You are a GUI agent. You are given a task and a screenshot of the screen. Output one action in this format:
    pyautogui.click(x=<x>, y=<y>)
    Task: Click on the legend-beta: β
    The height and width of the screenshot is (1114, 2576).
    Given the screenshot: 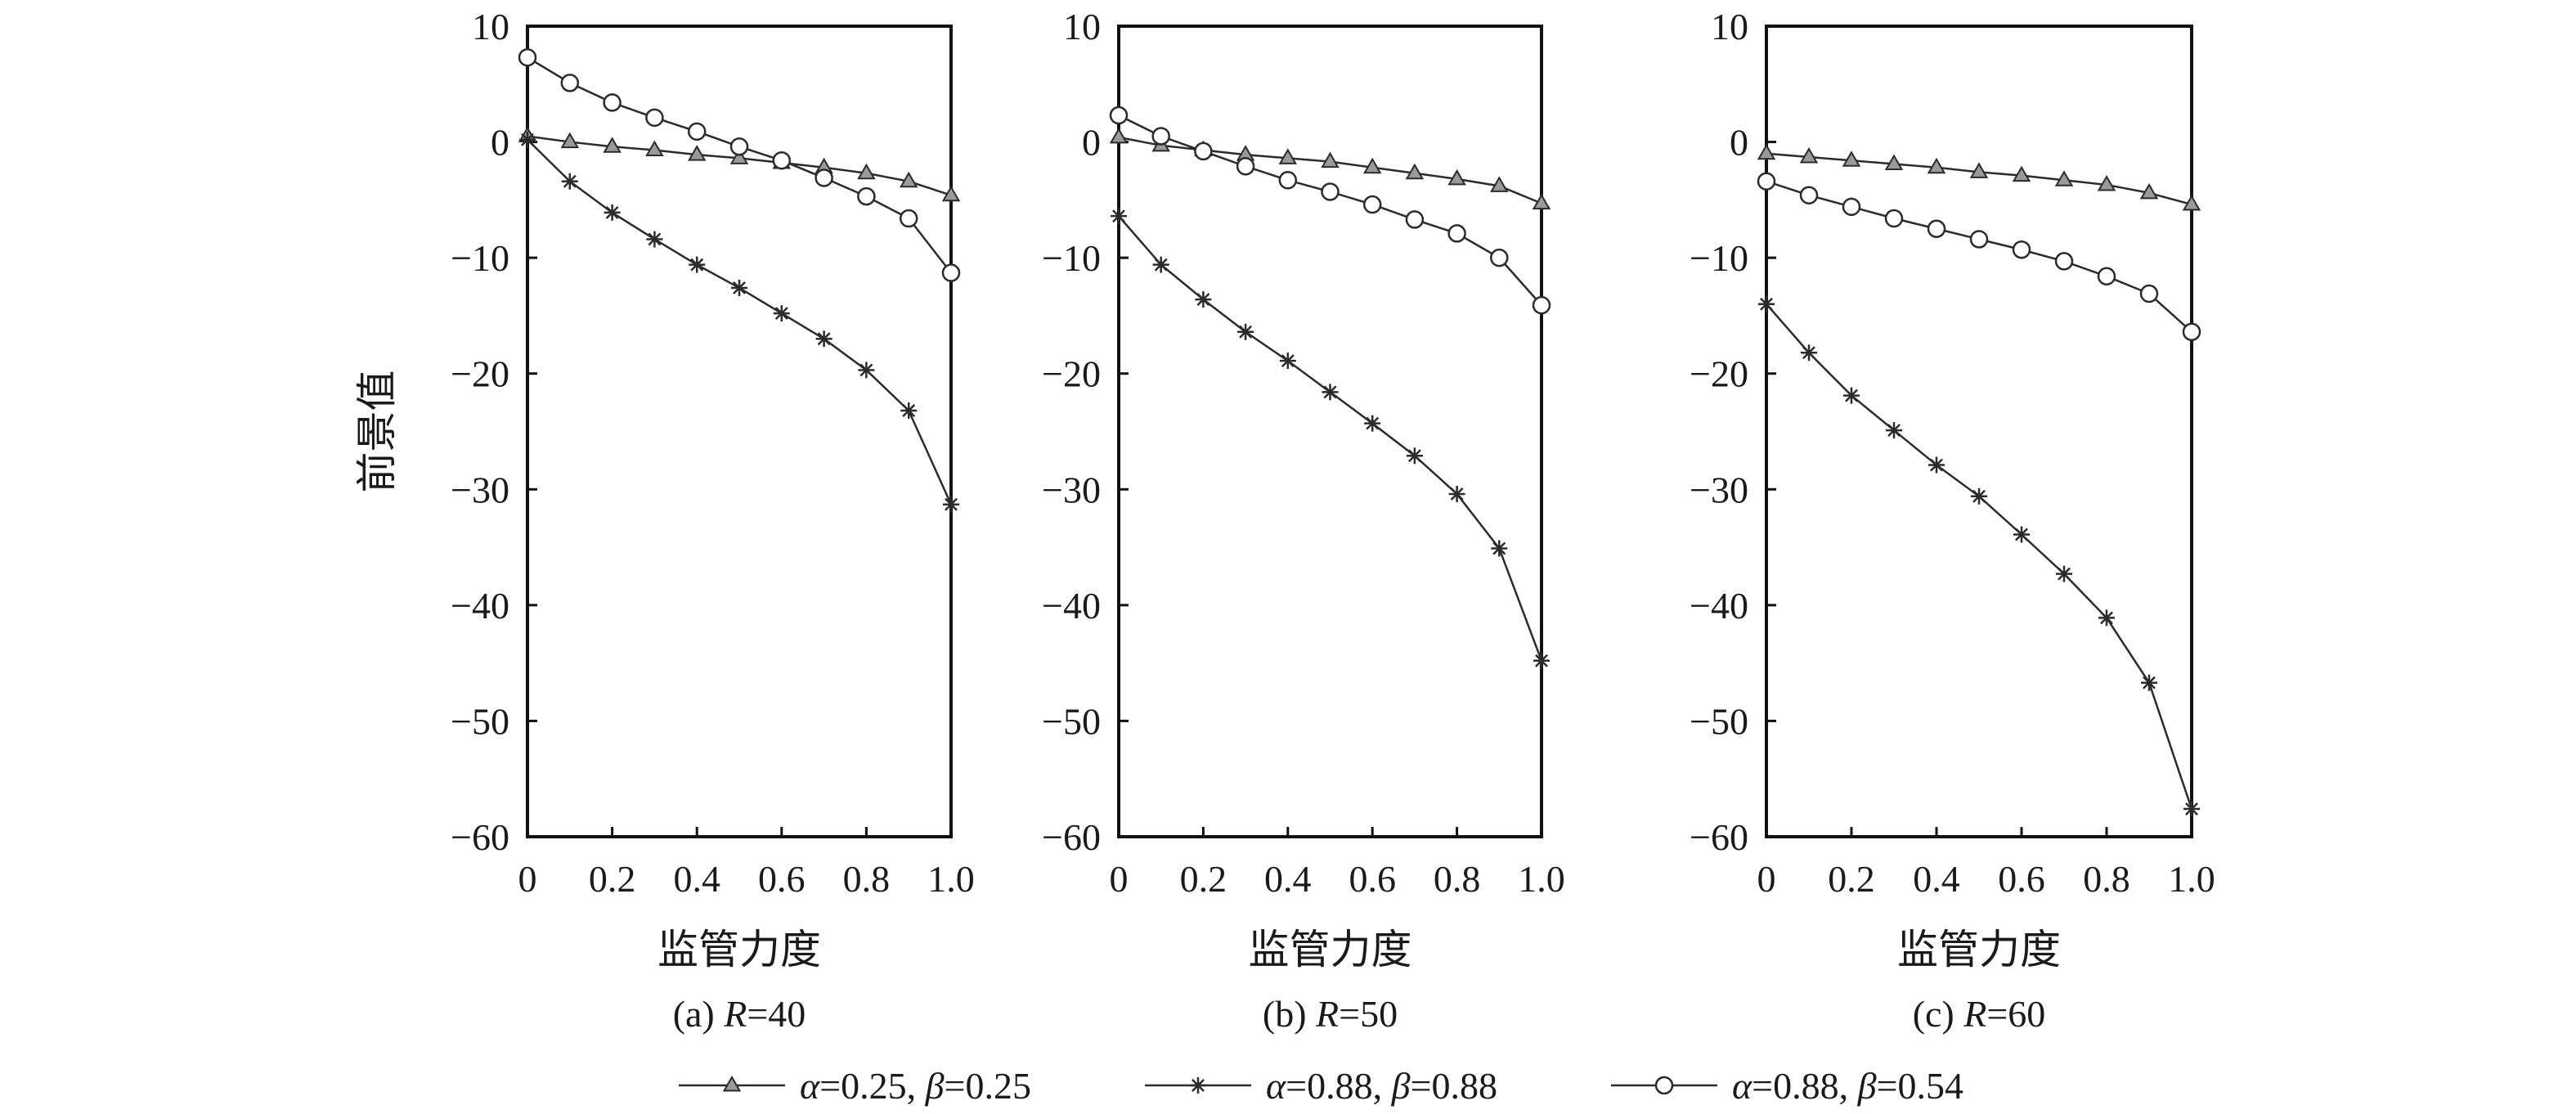 What is the action you would take?
    pyautogui.click(x=1401, y=1086)
    